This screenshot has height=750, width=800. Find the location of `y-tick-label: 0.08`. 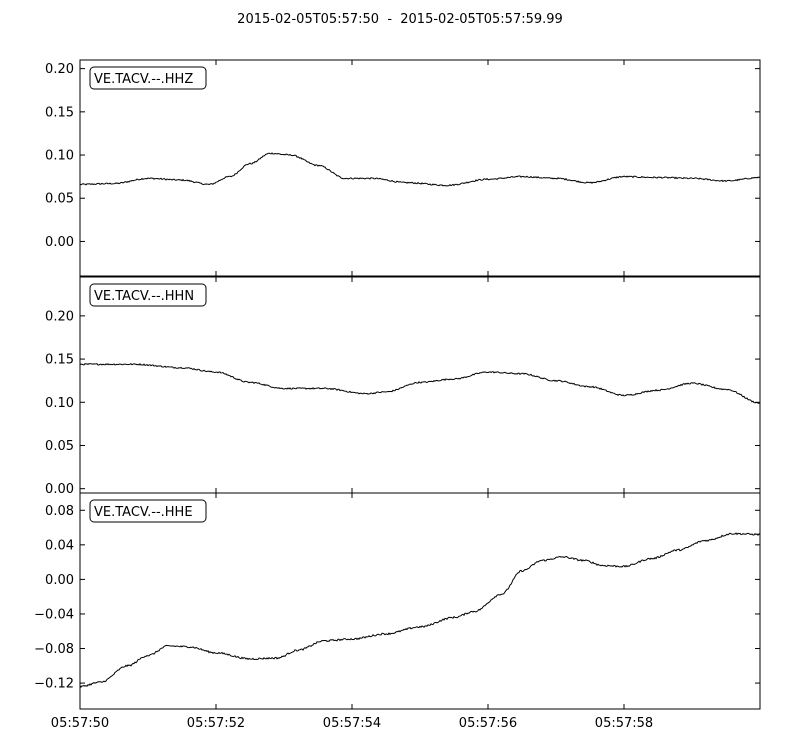

y-tick-label: 0.08 is located at coordinates (59, 511).